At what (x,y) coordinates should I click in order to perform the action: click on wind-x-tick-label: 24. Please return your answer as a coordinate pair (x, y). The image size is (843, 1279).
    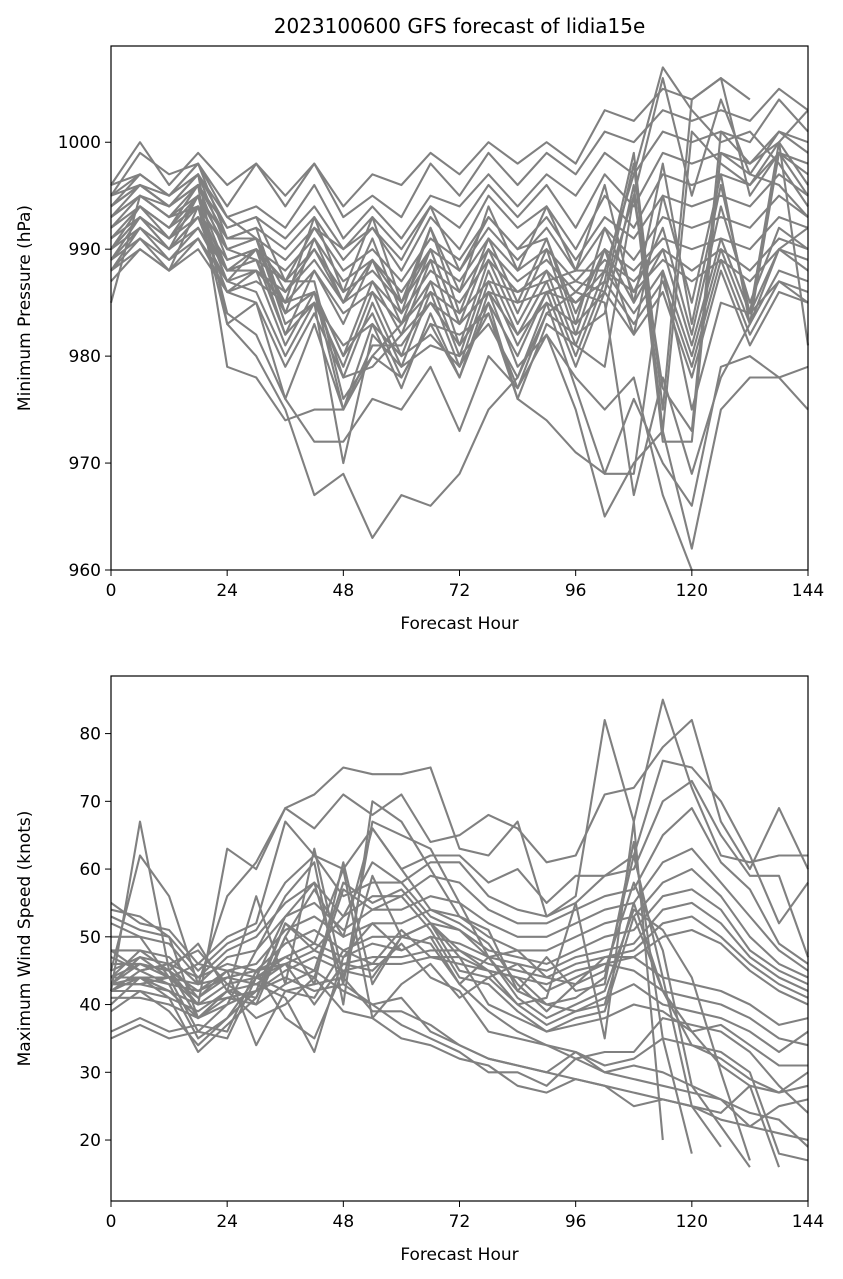
    Looking at the image, I should click on (227, 1222).